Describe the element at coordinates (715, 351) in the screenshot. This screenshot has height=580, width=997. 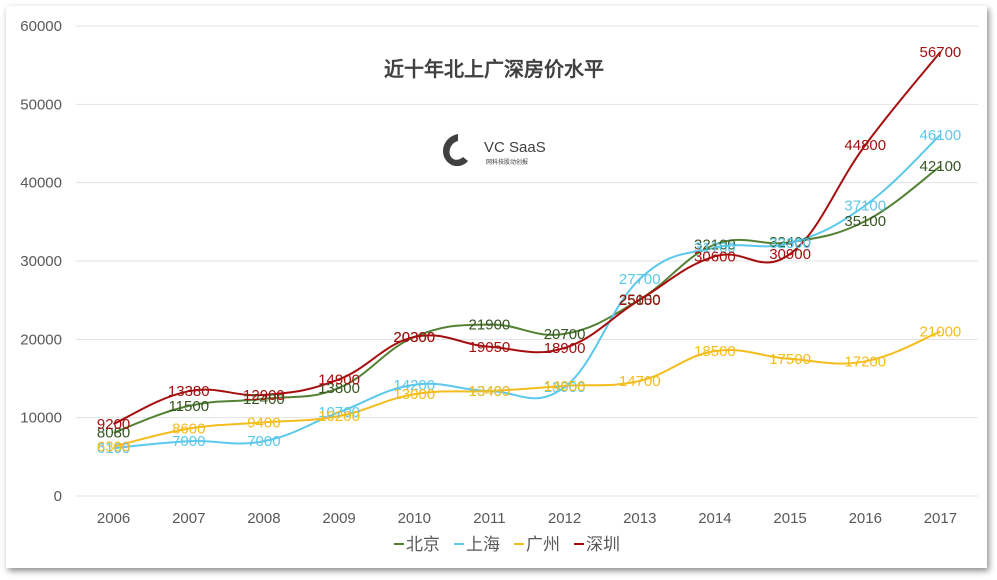
I see `data-label: 18500` at that location.